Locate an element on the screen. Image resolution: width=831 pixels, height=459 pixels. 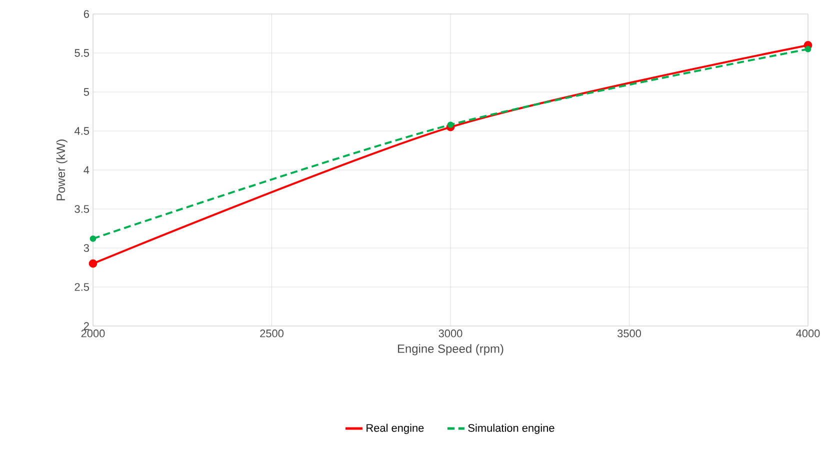
legend-label: Real engine is located at coordinates (395, 429).